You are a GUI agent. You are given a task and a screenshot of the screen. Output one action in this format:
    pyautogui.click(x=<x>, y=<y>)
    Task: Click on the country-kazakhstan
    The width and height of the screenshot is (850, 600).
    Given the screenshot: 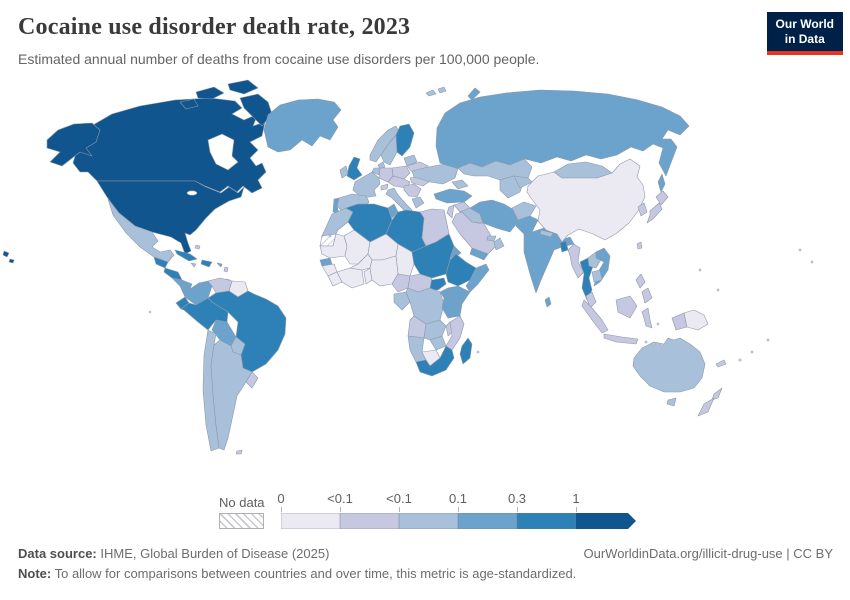 What is the action you would take?
    pyautogui.click(x=495, y=169)
    